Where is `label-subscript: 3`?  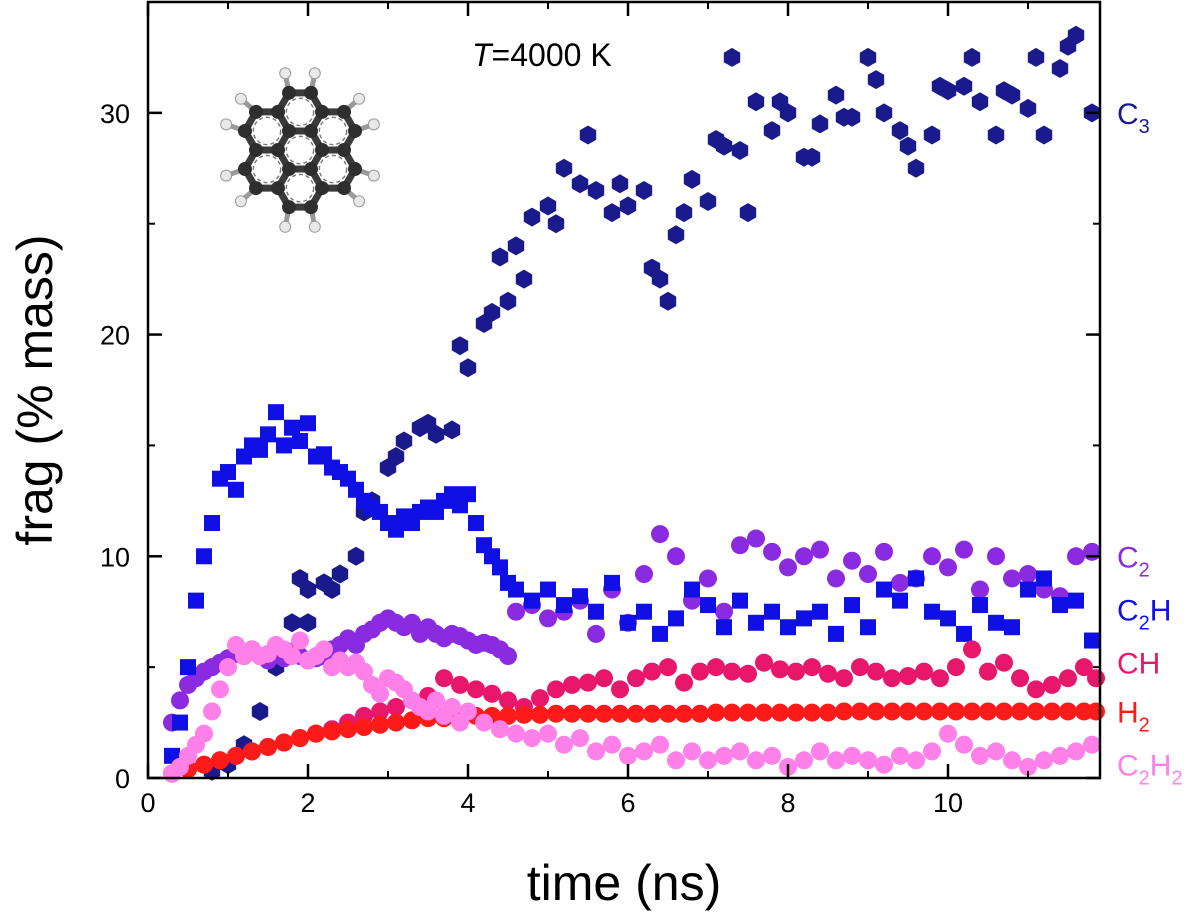 label-subscript: 3 is located at coordinates (1144, 127).